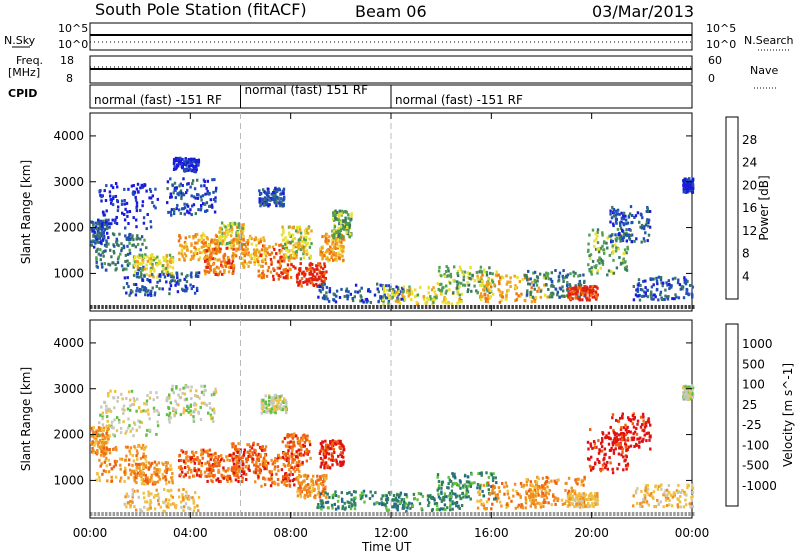 Image resolution: width=800 pixels, height=558 pixels. I want to click on beam-title: Beam 06, so click(391, 11).